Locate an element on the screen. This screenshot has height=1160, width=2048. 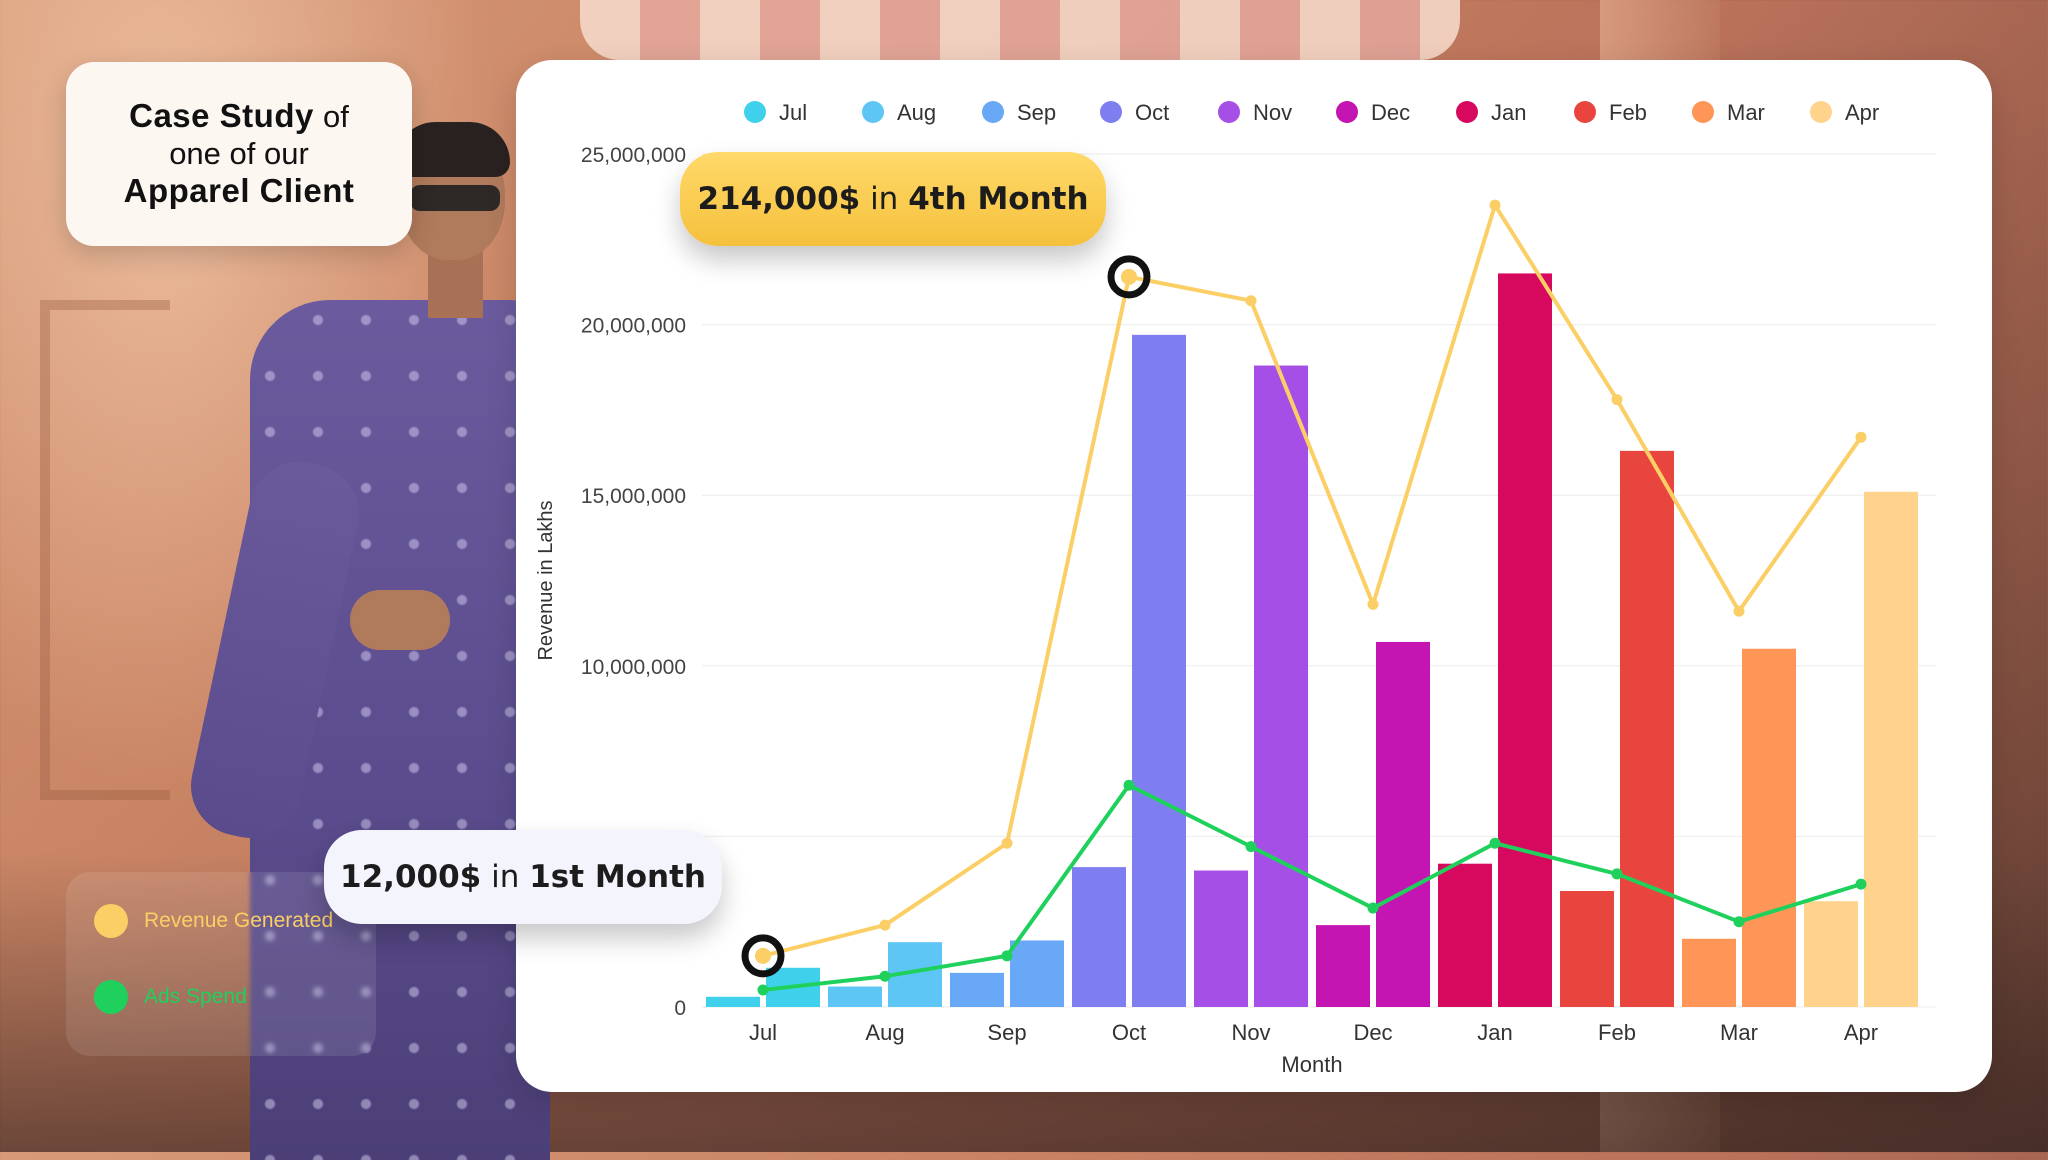
callout-top-middle: in is located at coordinates (884, 199).